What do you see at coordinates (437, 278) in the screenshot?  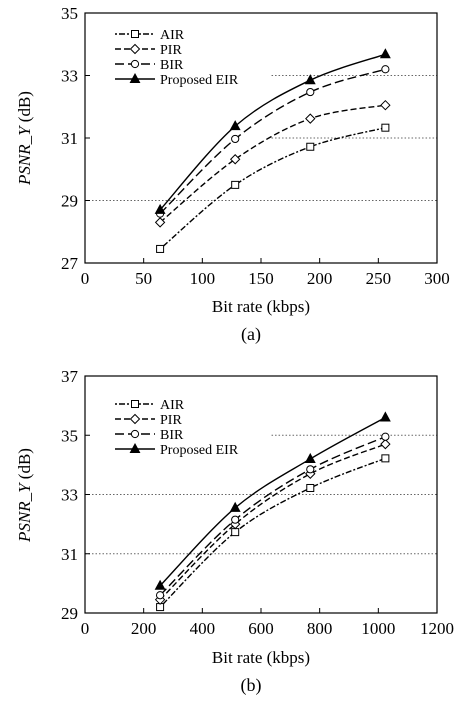 I see `x-tick-label: 300` at bounding box center [437, 278].